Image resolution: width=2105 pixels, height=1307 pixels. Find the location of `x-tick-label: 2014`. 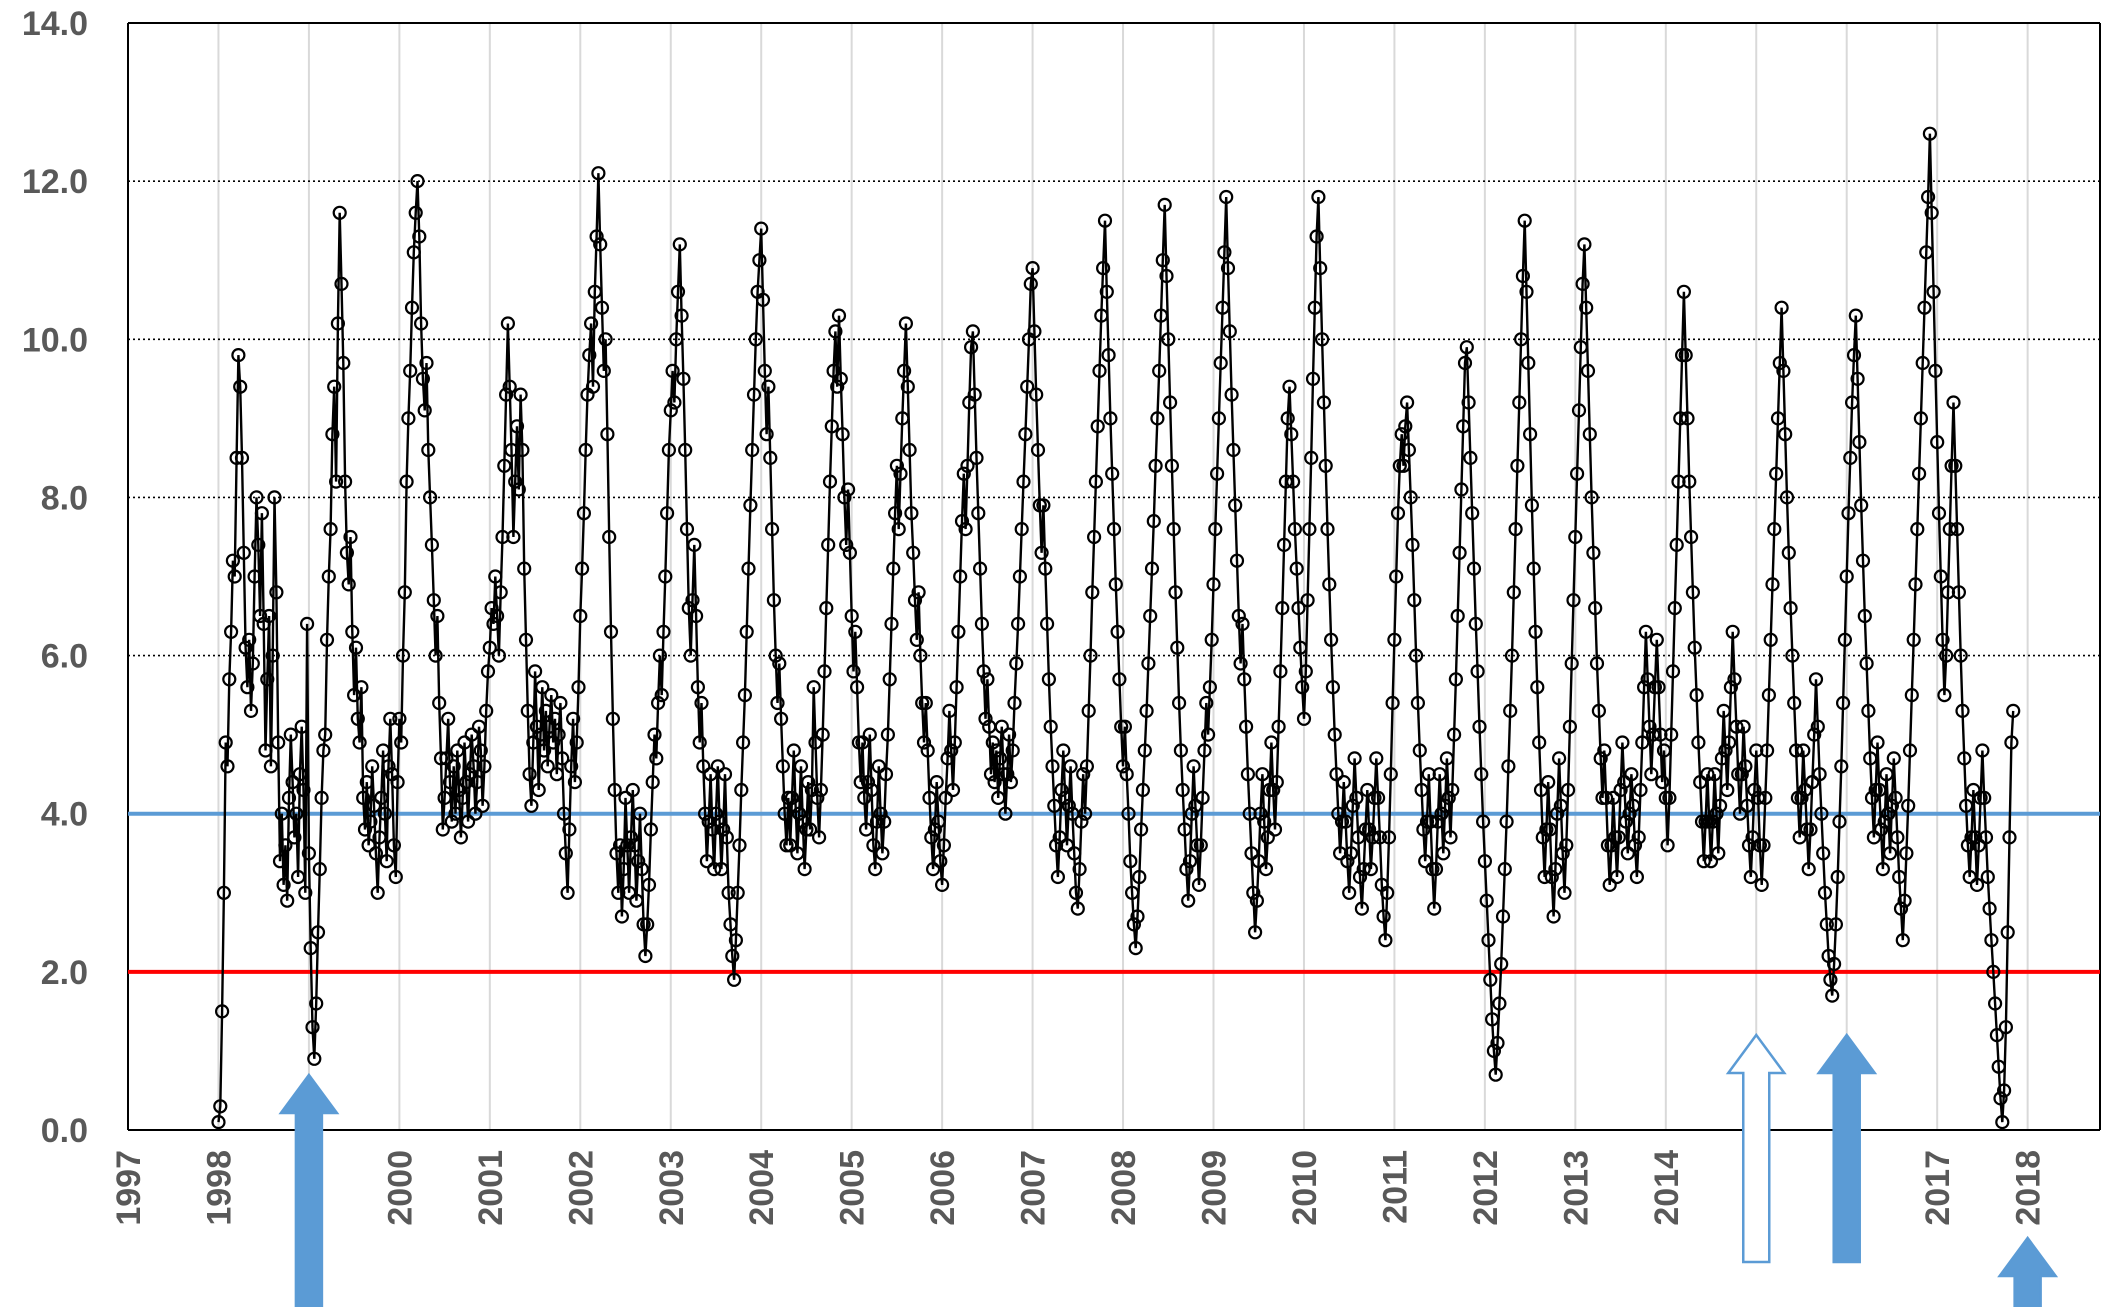

x-tick-label: 2014 is located at coordinates (1667, 1188).